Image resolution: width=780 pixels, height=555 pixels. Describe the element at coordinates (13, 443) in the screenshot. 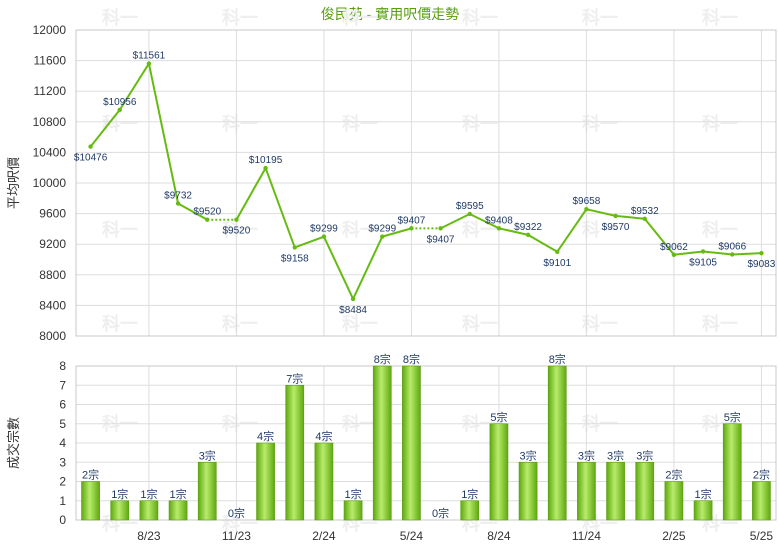

I see `volume-y-axis-label: 成交宗數` at that location.